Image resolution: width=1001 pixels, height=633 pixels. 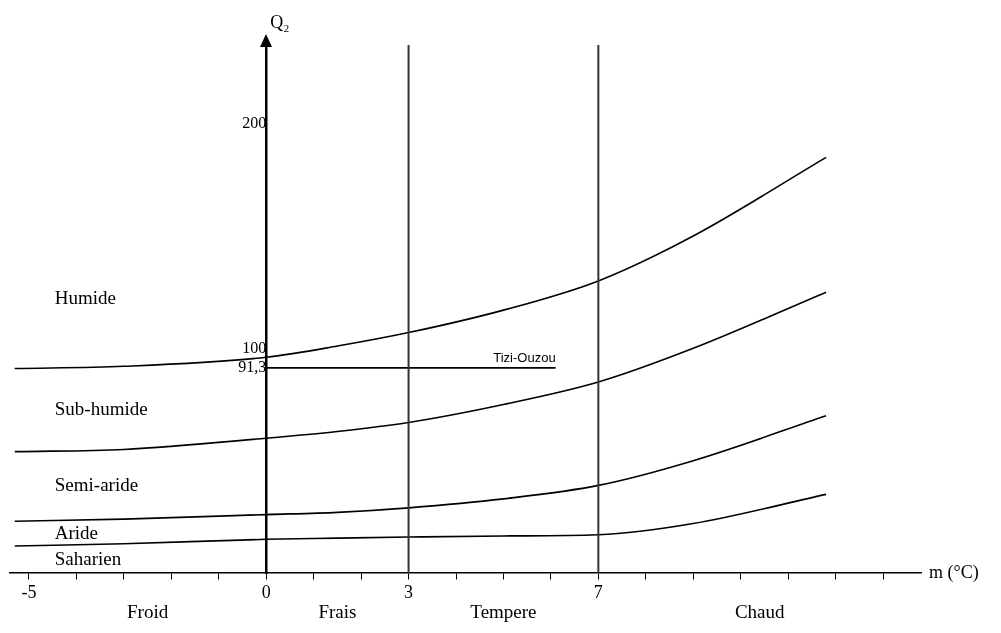 What do you see at coordinates (598, 591) in the screenshot?
I see `x-tick-label: 7` at bounding box center [598, 591].